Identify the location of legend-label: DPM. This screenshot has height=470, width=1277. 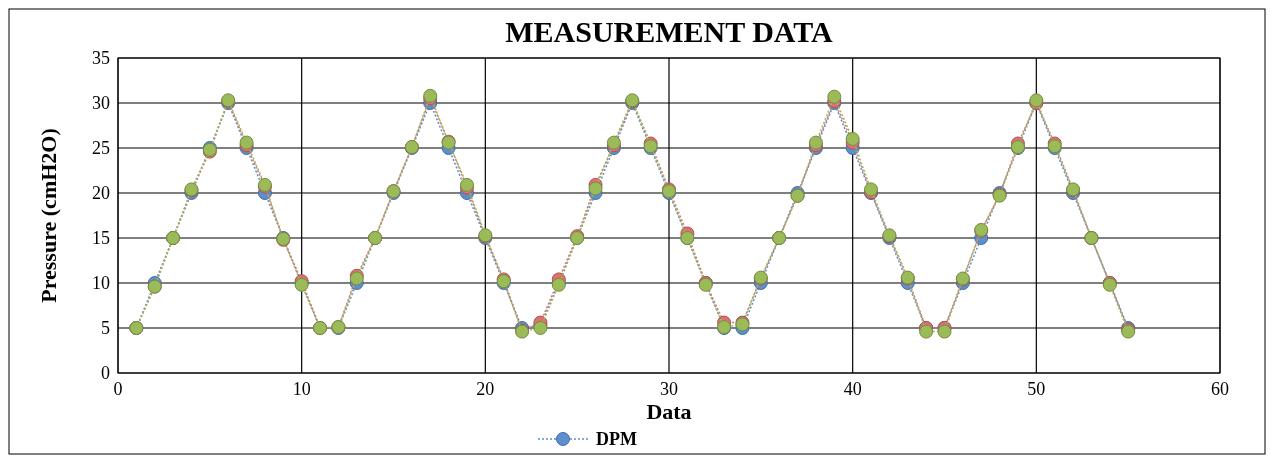
(616, 439).